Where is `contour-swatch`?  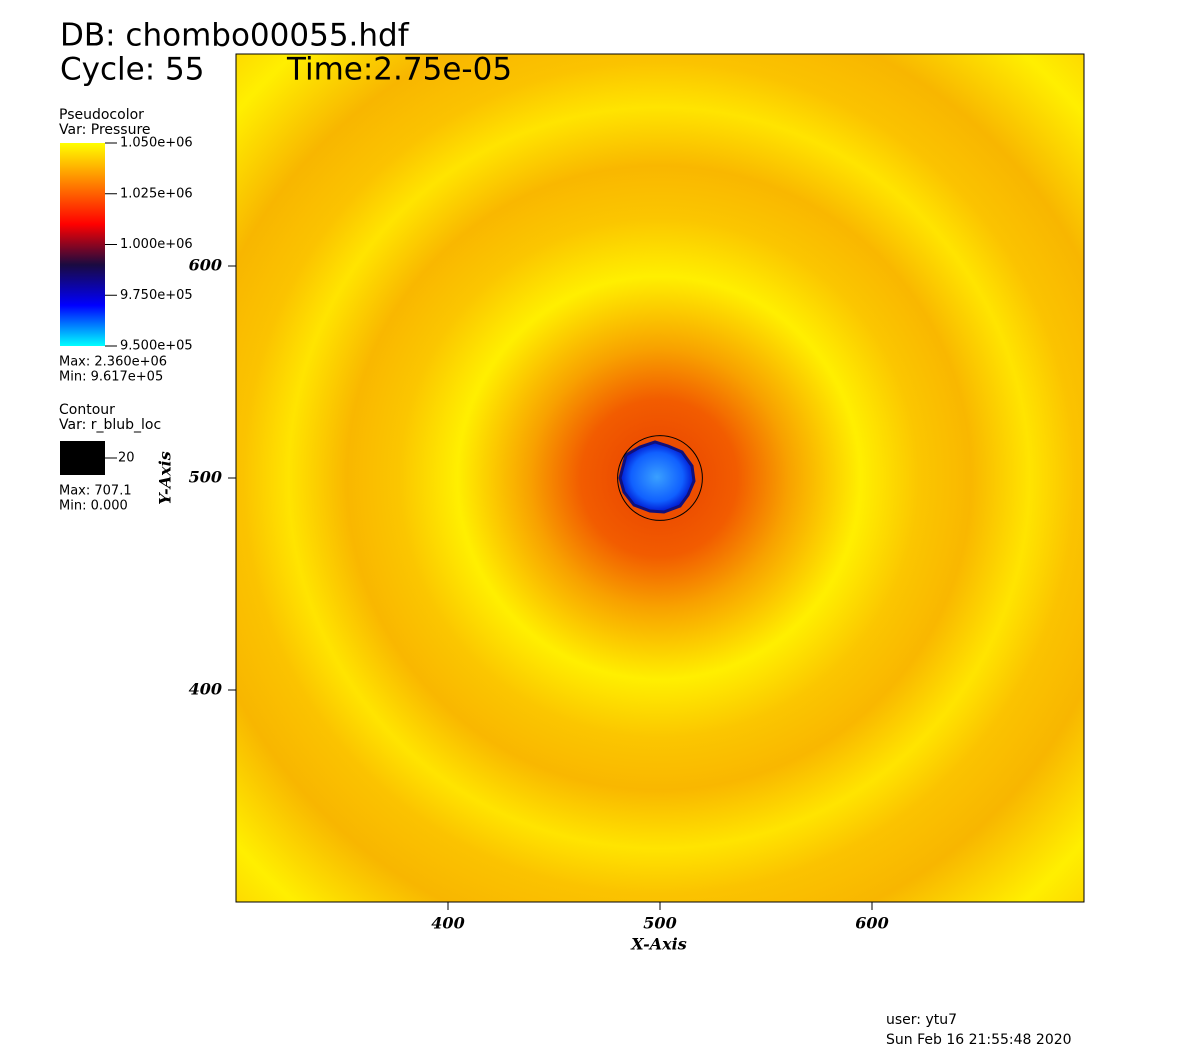
contour-swatch is located at coordinates (82, 458).